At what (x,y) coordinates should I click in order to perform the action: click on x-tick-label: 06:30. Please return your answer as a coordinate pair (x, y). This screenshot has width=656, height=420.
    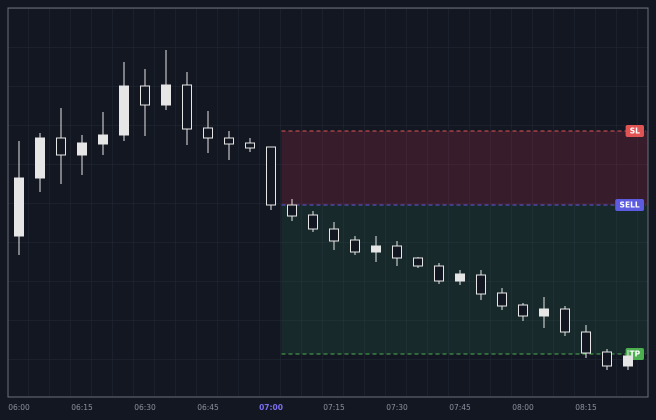
    Looking at the image, I should click on (145, 407).